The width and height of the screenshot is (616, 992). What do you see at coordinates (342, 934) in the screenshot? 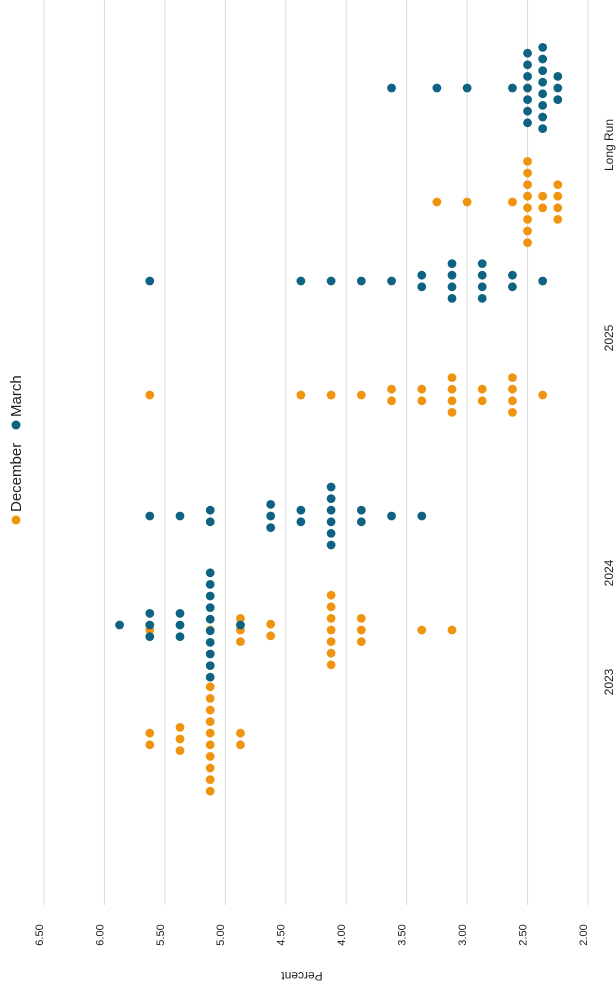
I see `tick-label: 4.00` at bounding box center [342, 934].